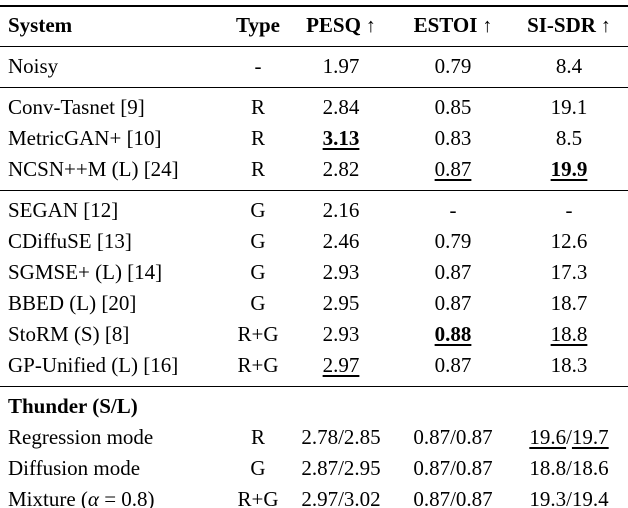 The width and height of the screenshot is (628, 508). I want to click on cell-system: Regression mode, so click(115, 437).